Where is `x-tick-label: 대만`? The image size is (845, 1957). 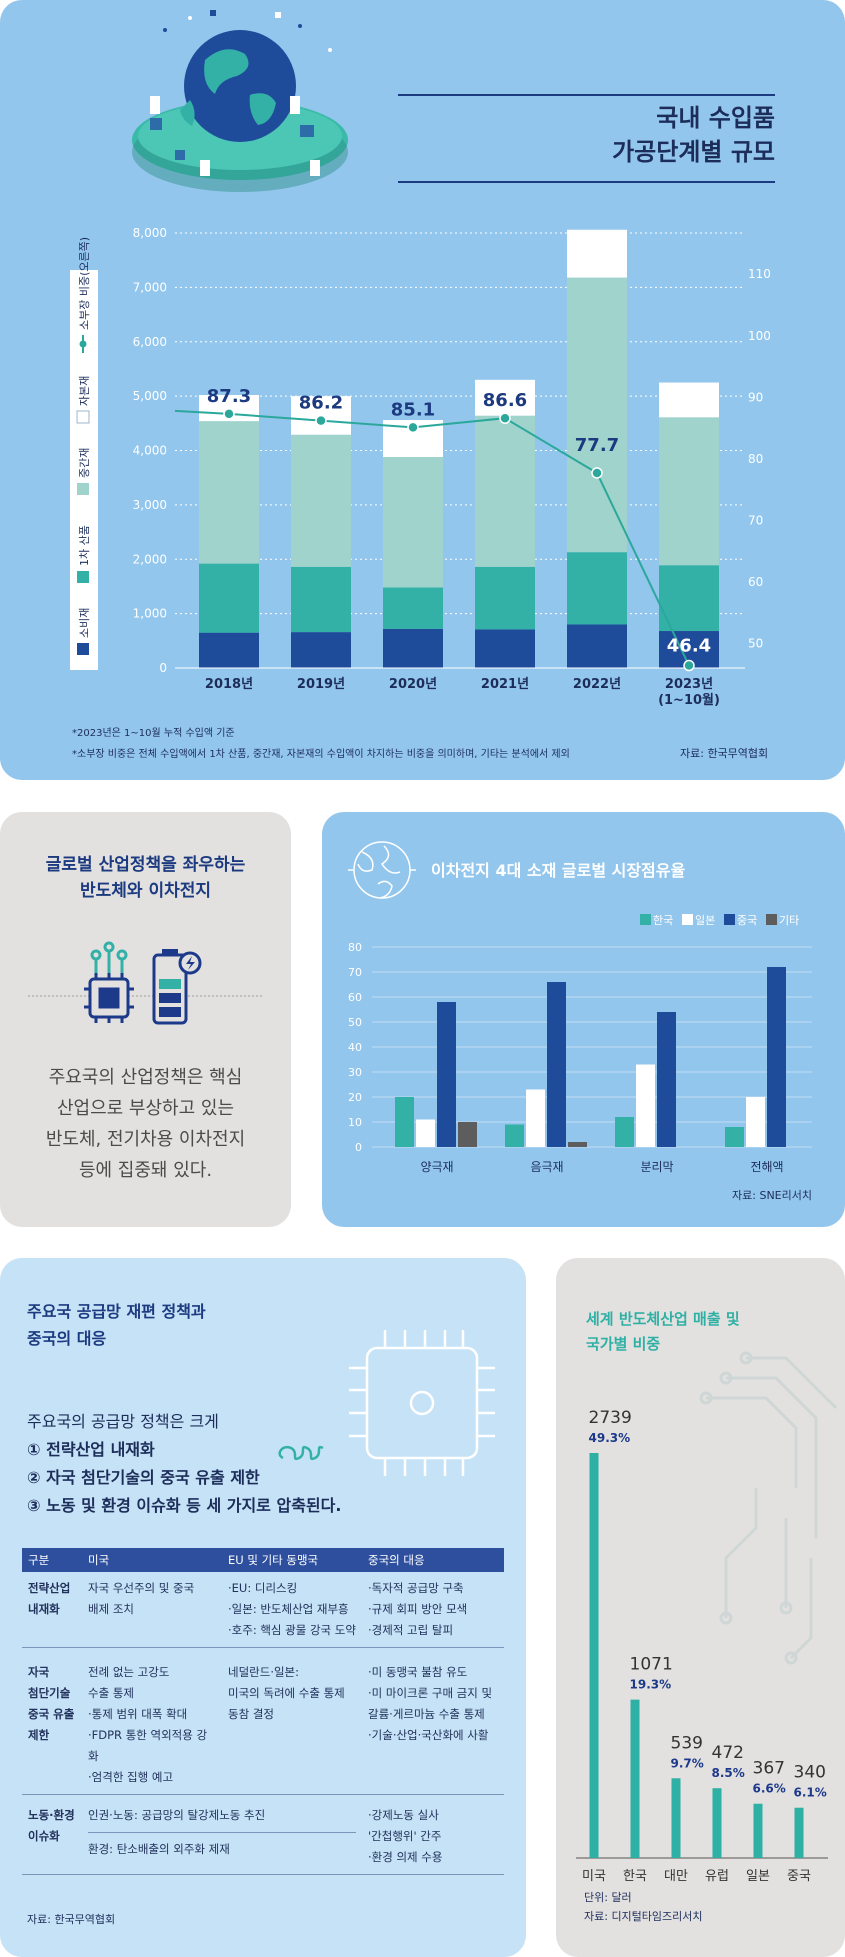 x-tick-label: 대만 is located at coordinates (676, 1876).